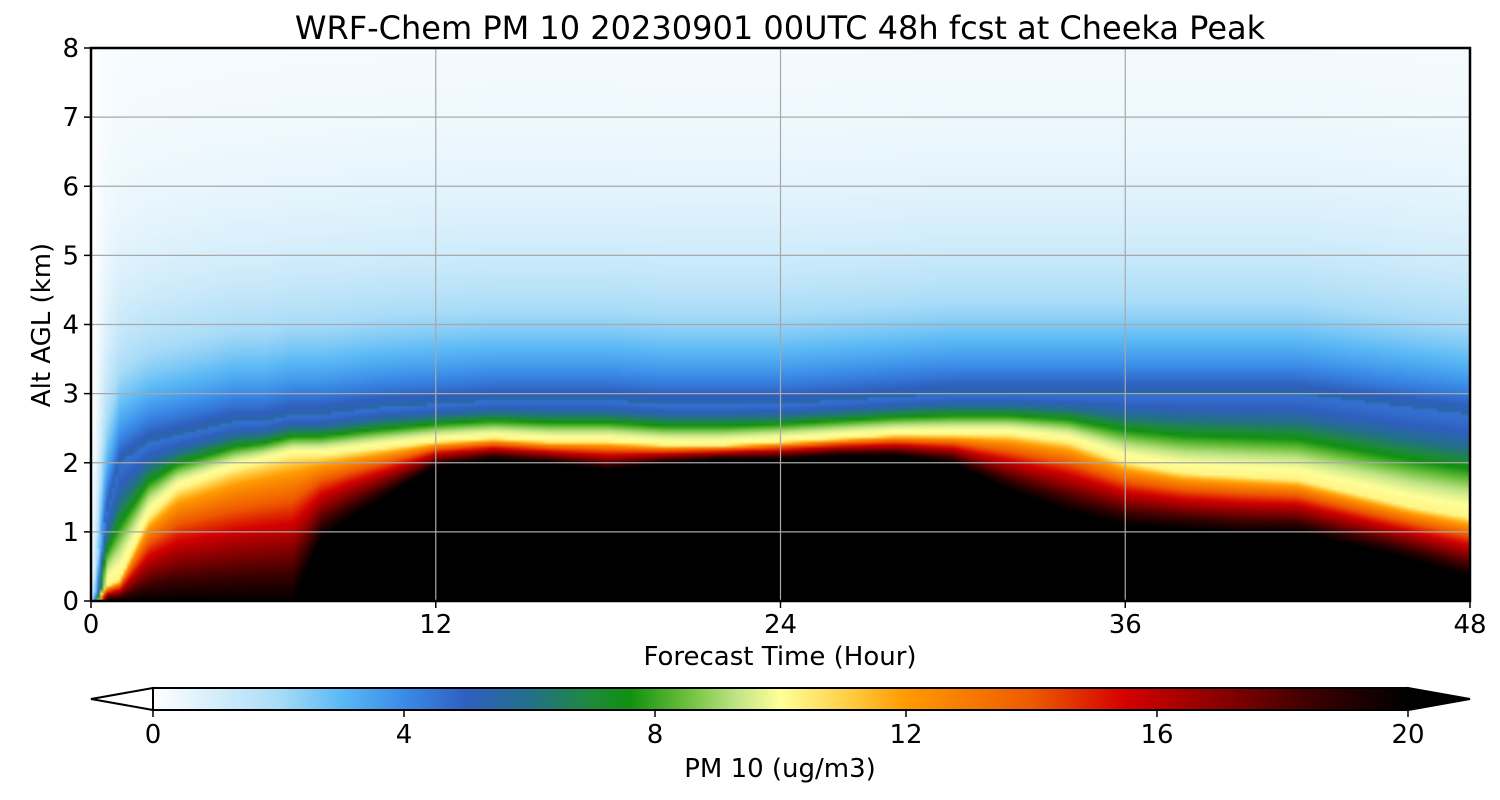 This screenshot has height=800, width=1500. I want to click on colorbar-extend-high, so click(1439, 699).